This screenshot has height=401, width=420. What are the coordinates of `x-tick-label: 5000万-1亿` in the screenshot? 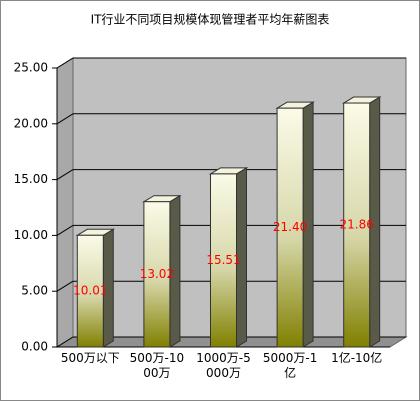 It's located at (290, 365).